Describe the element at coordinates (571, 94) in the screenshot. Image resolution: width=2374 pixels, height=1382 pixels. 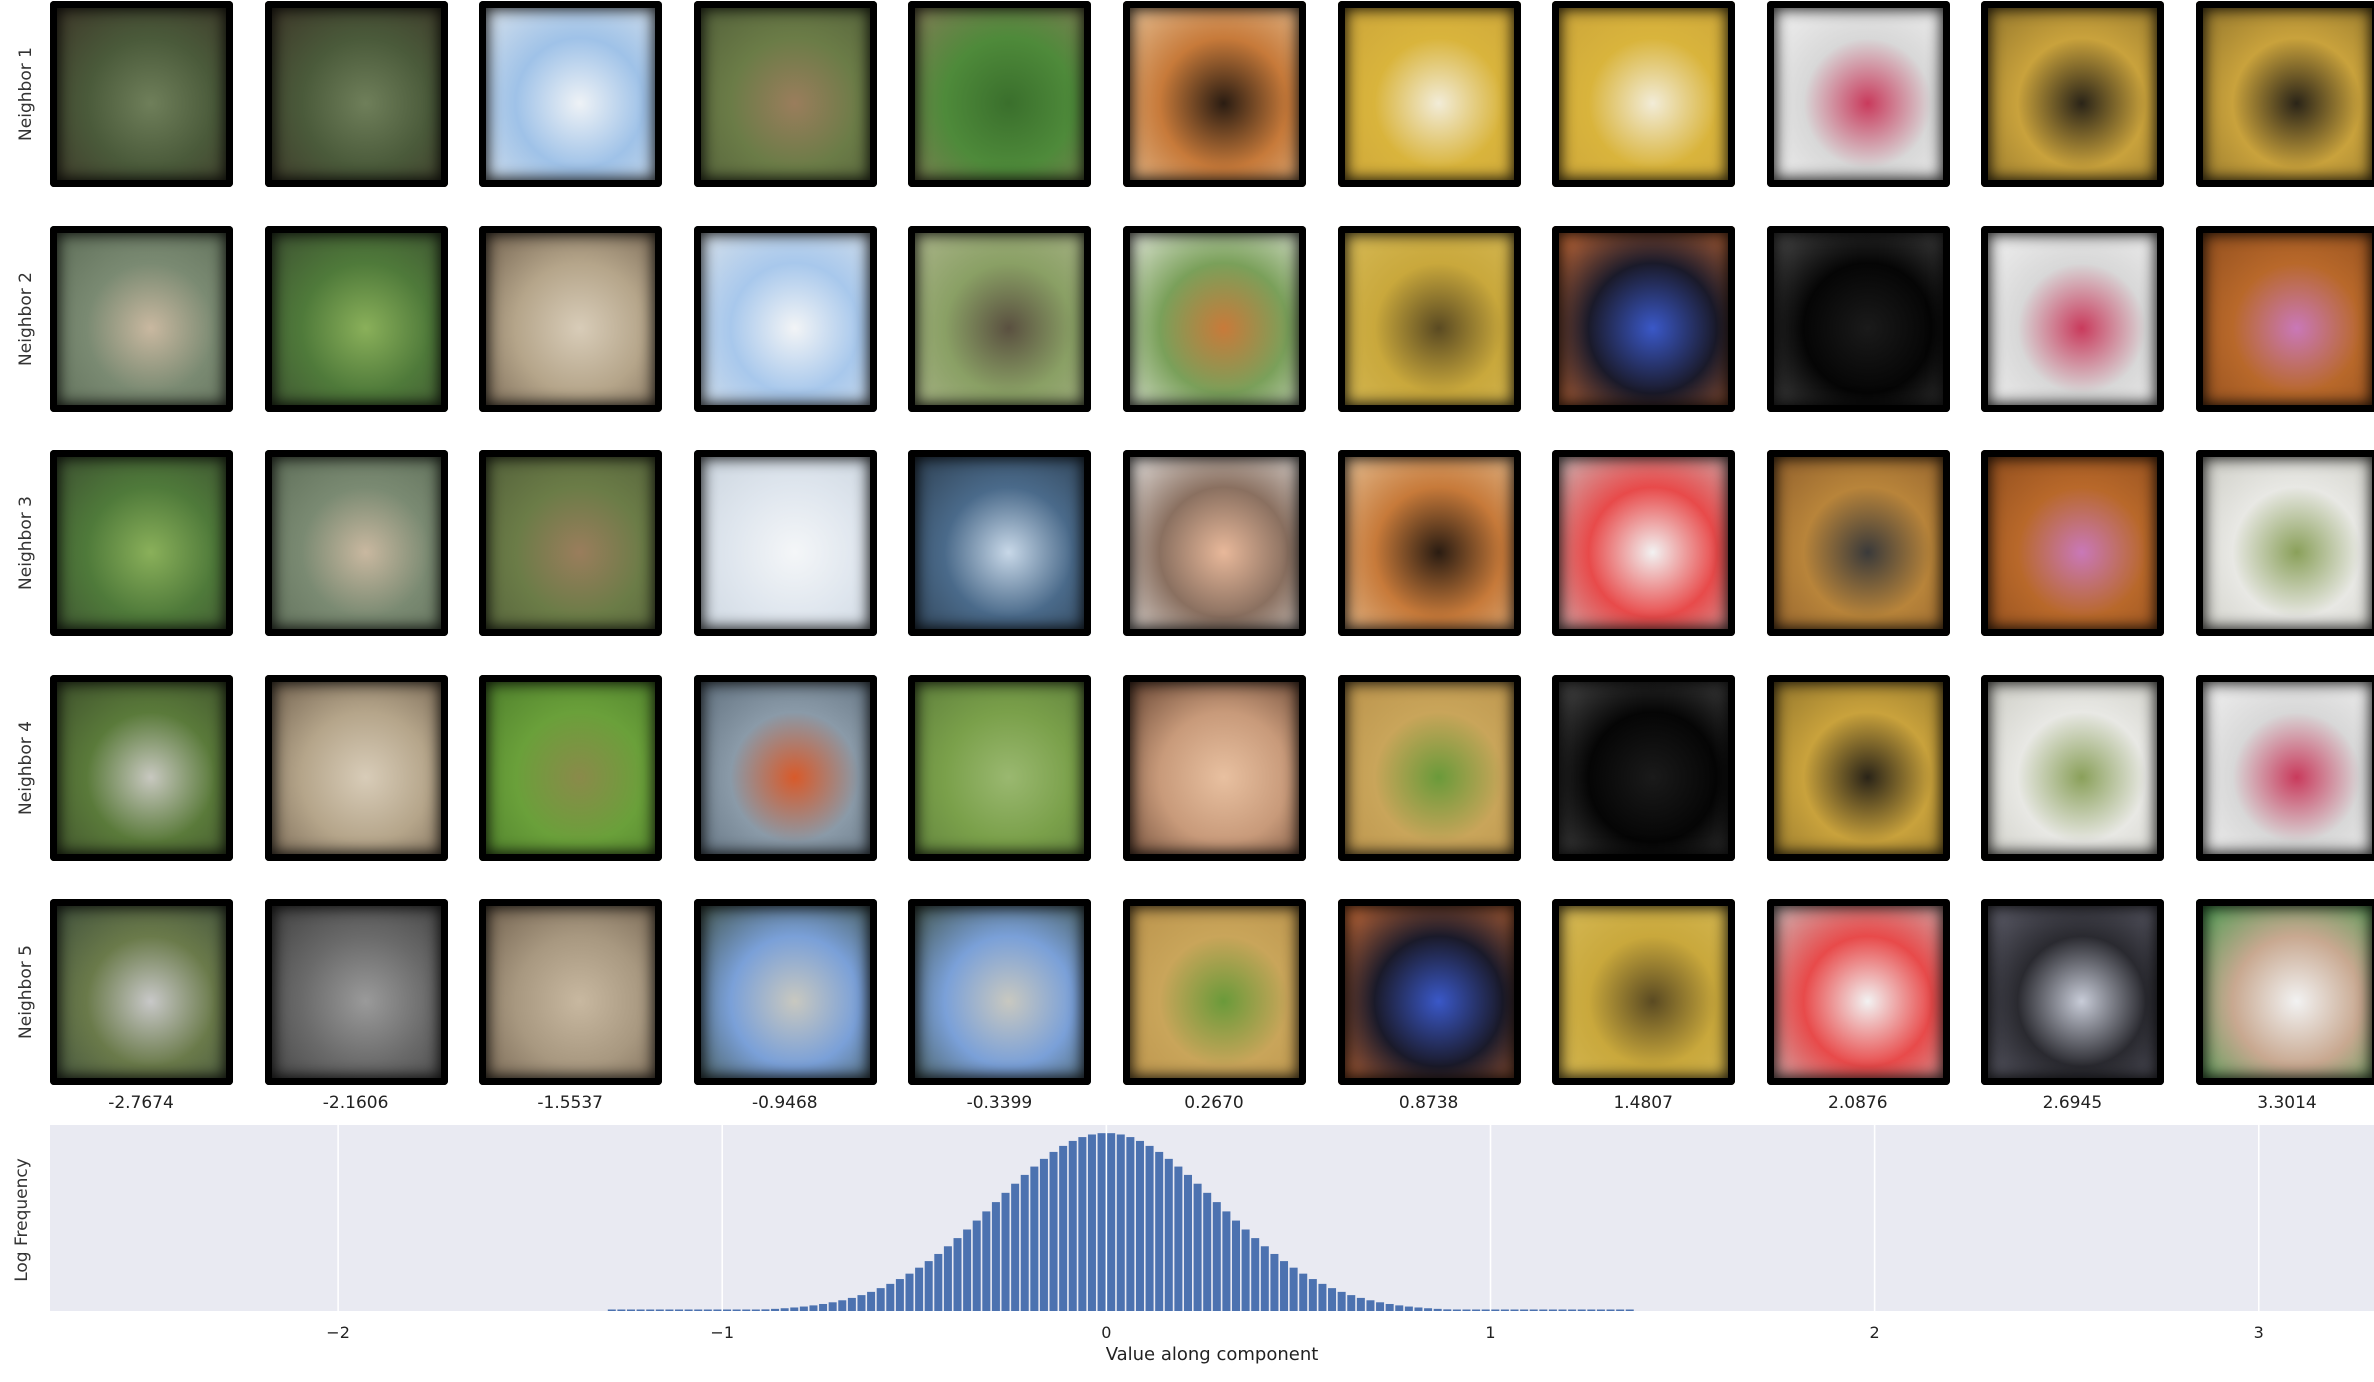
I see `airplane-snow-image` at that location.